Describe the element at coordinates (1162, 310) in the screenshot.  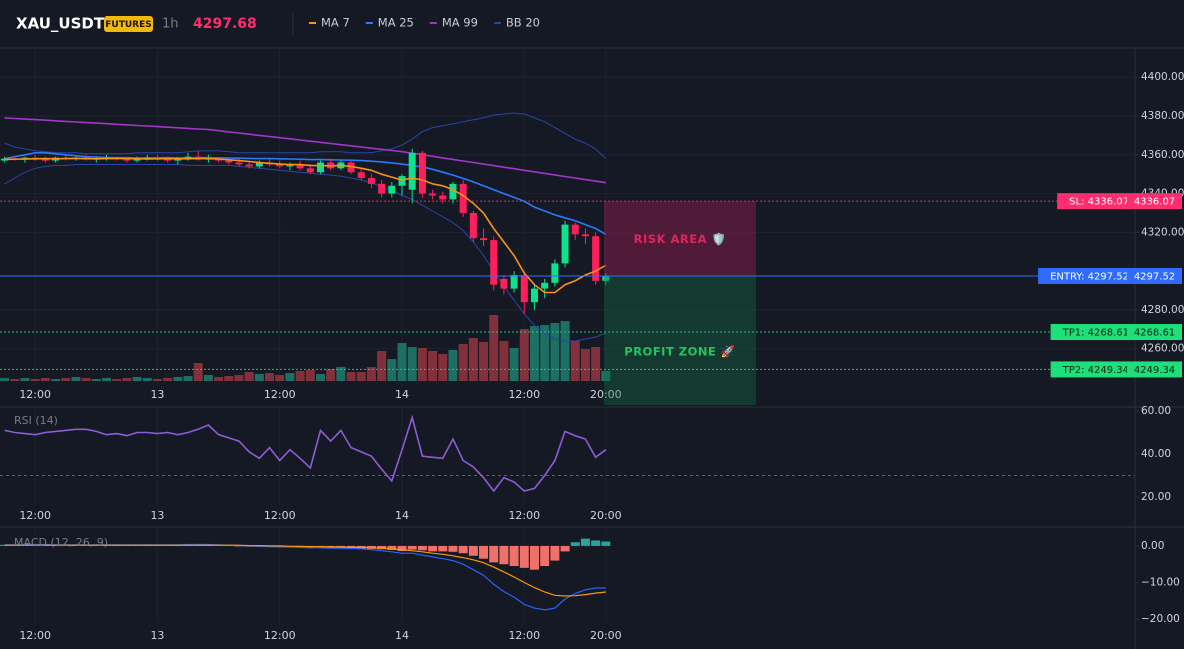
I see `y-tick-label: 4280.00` at that location.